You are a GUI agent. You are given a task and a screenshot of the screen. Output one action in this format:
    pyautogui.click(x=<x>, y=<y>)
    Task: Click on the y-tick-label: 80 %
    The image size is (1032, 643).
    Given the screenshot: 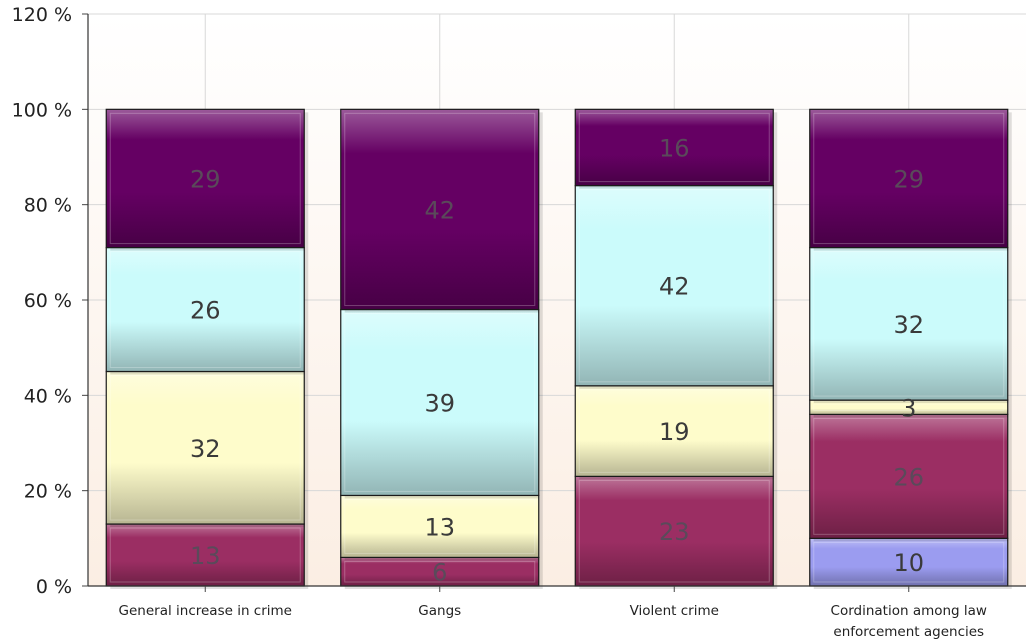 What is the action you would take?
    pyautogui.click(x=48, y=206)
    